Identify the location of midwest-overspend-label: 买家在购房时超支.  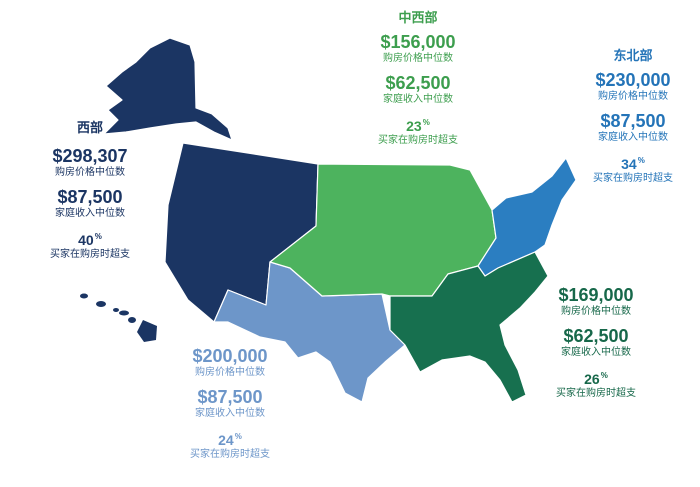
(418, 140).